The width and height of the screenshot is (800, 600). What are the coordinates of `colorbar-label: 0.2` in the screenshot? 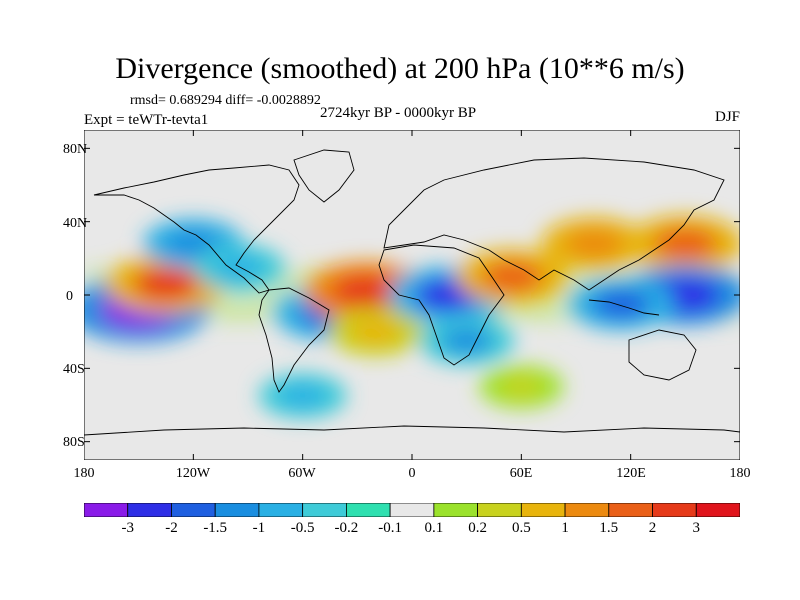 It's located at (477, 528).